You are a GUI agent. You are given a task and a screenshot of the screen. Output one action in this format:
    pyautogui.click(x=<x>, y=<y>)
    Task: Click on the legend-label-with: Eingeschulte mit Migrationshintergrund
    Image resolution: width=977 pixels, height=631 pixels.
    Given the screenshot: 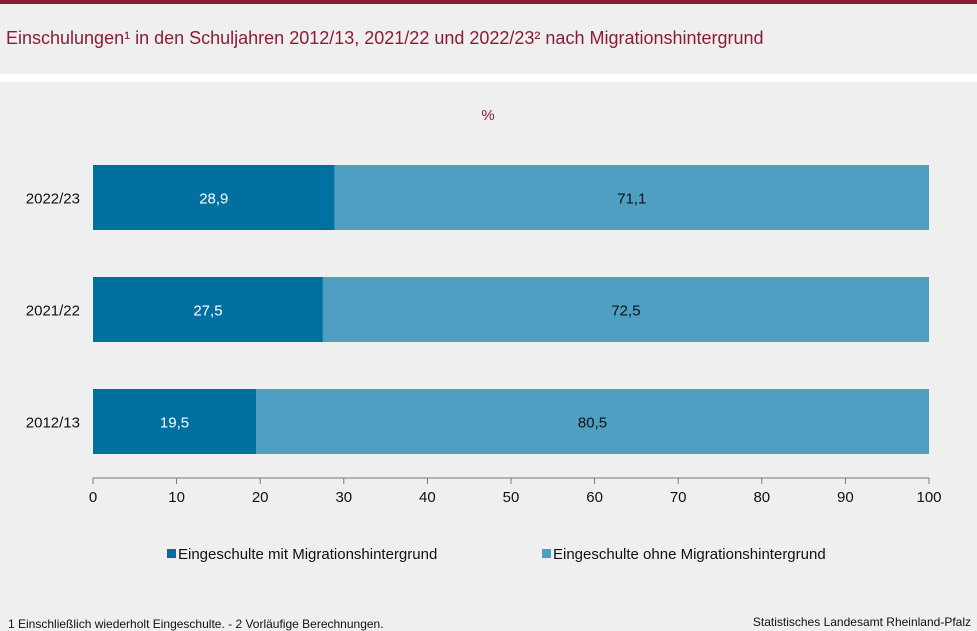 What is the action you would take?
    pyautogui.click(x=307, y=554)
    